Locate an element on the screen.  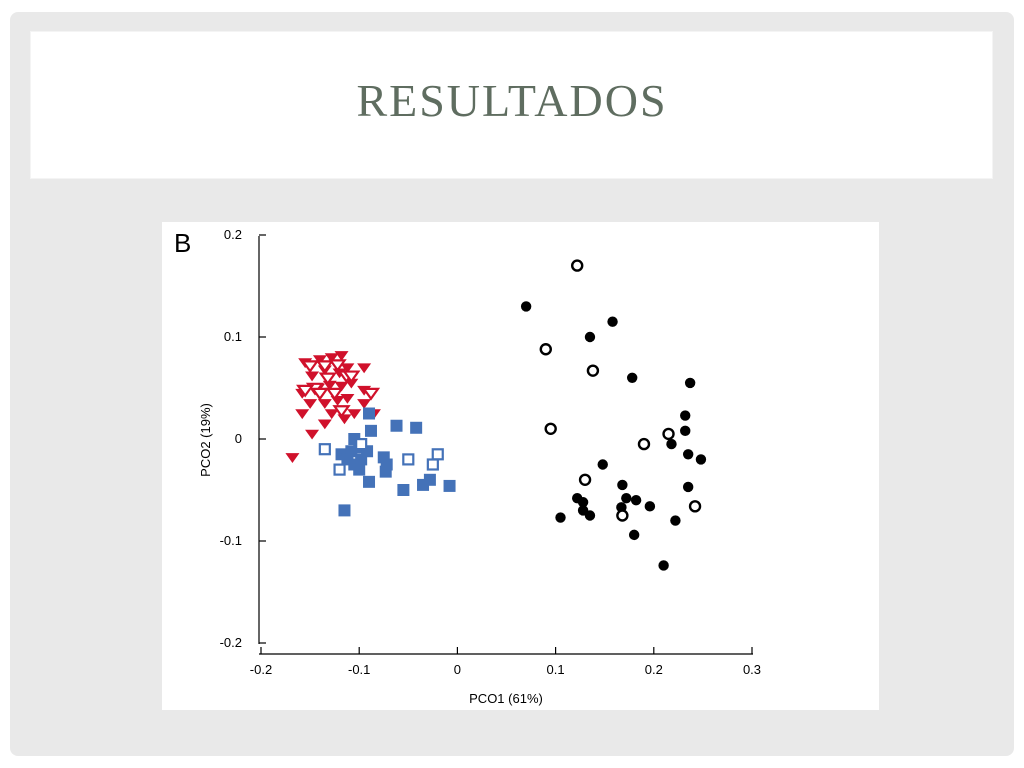
y-tick-label: 0.1 is located at coordinates (233, 336).